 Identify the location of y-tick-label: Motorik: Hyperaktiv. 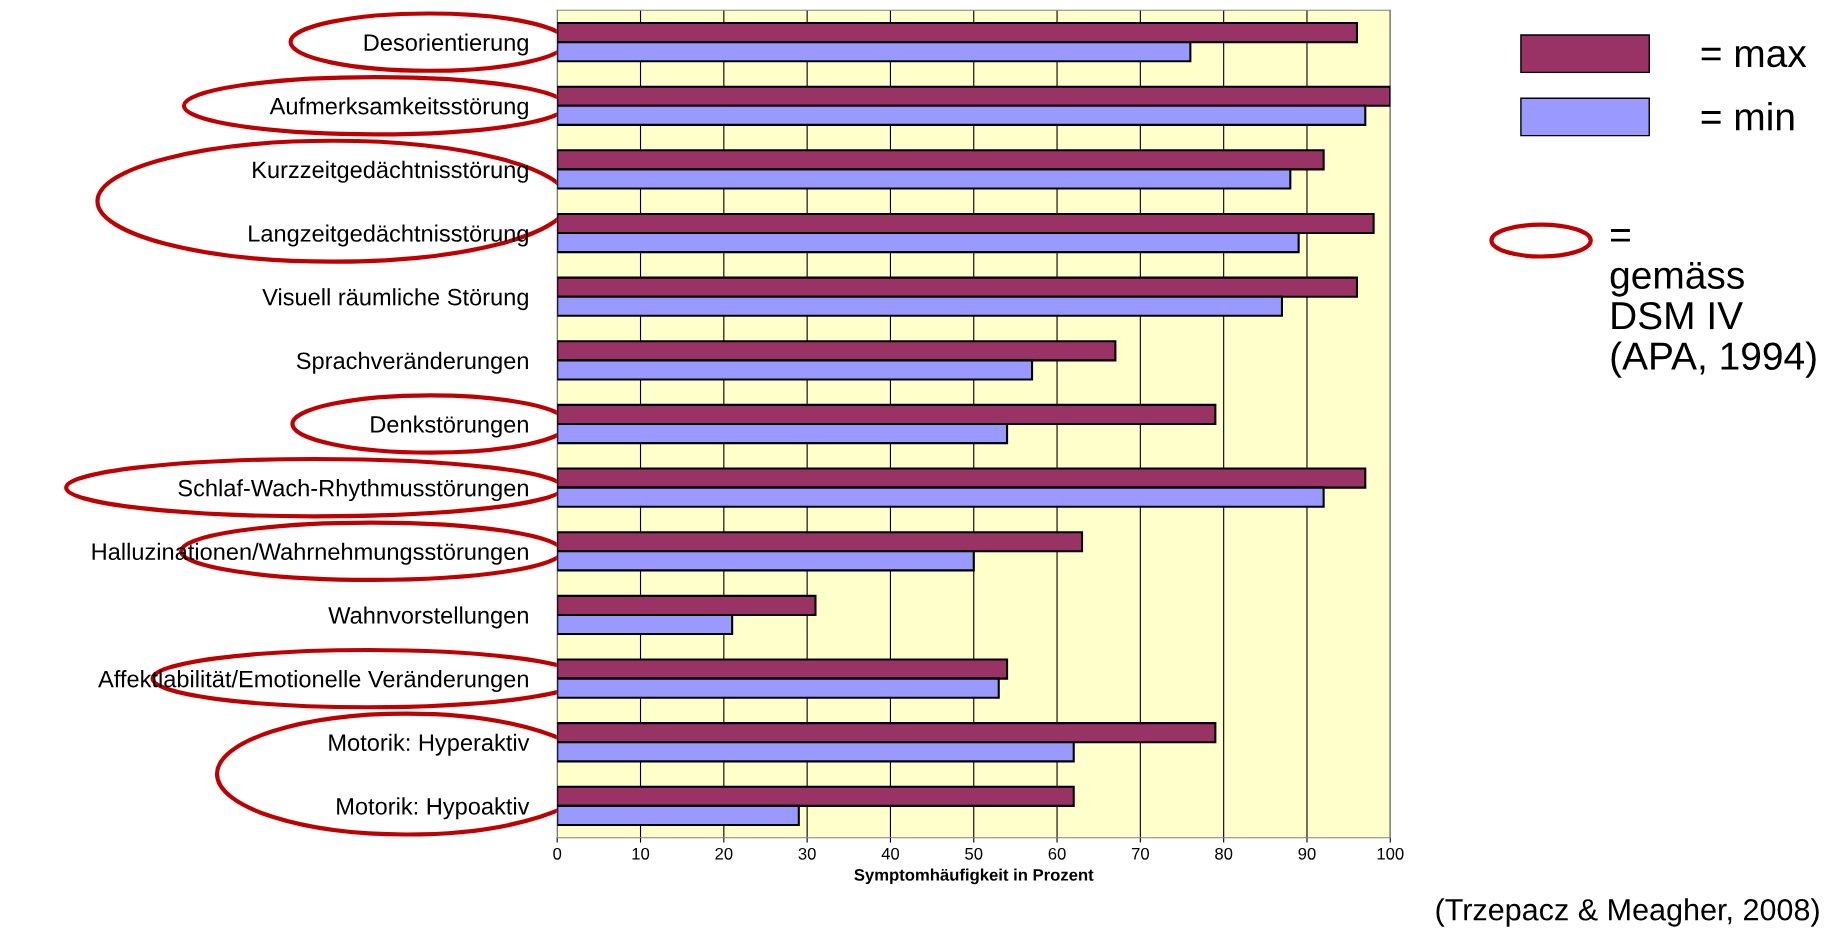
(429, 744).